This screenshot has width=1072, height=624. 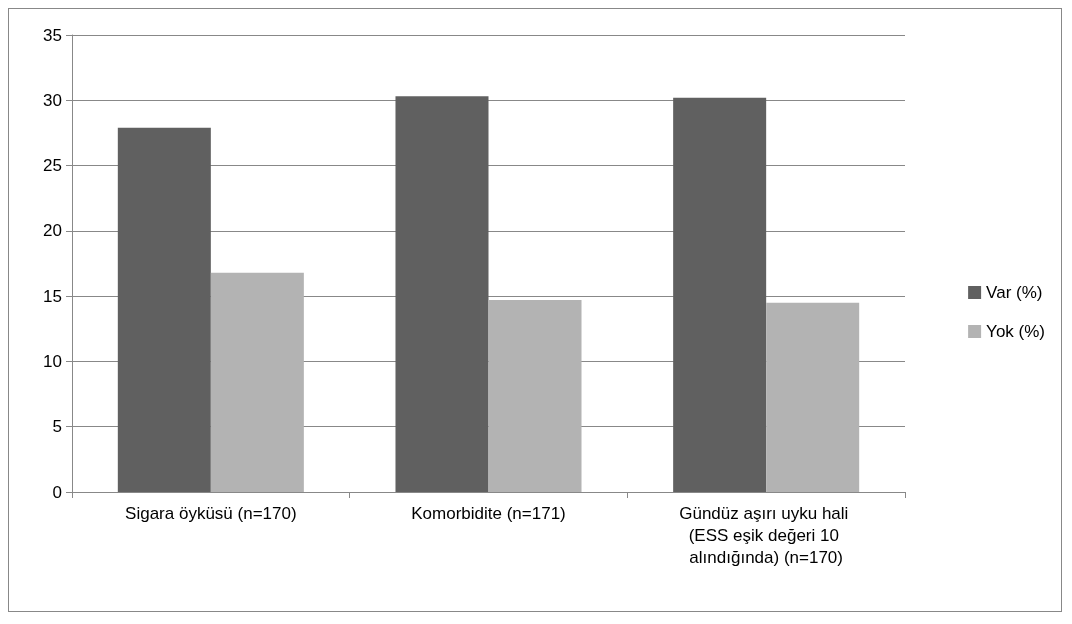 I want to click on legend-label: Var (%), so click(x=1014, y=292).